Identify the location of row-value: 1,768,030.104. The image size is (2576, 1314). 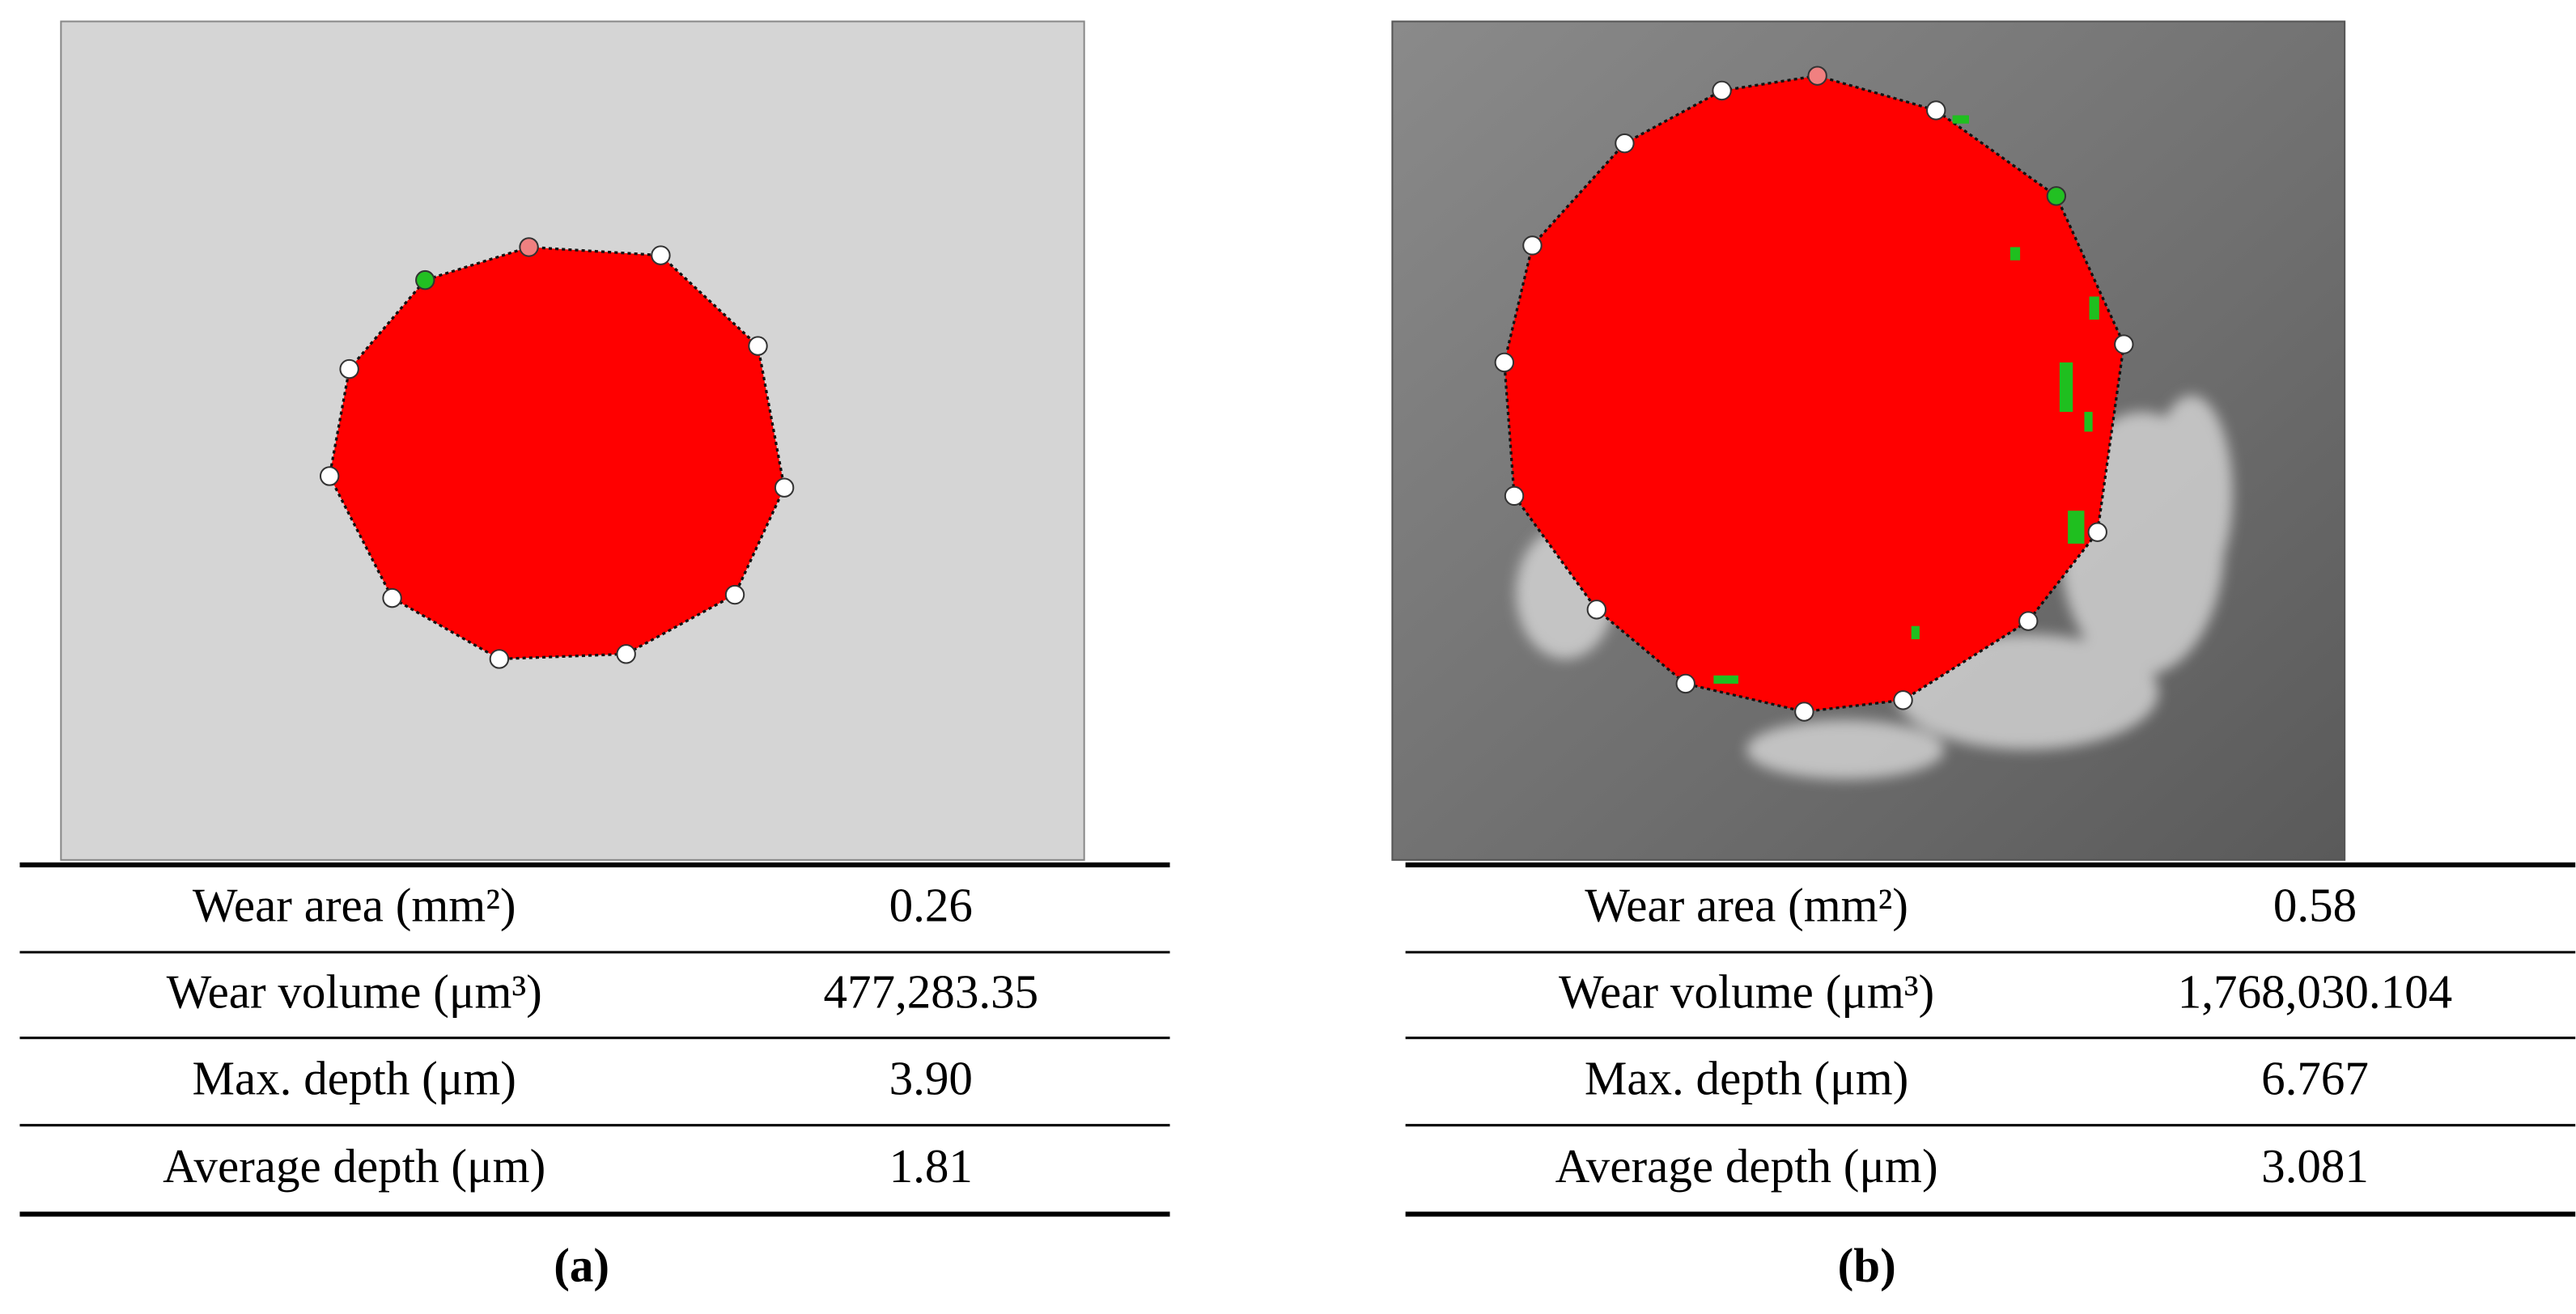
(2315, 991).